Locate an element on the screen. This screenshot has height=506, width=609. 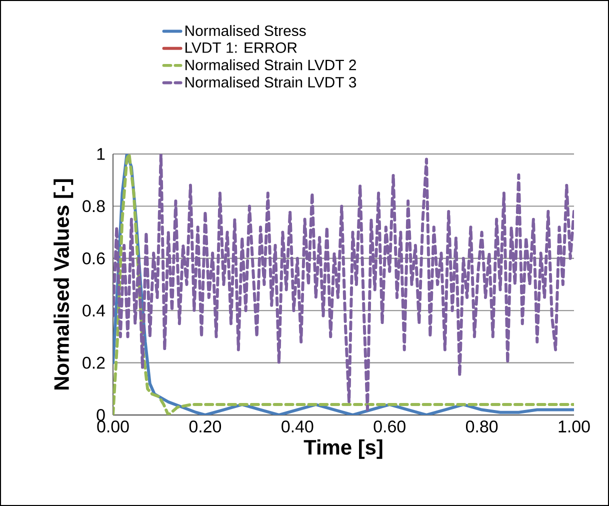
x-tick-label: 0.60 is located at coordinates (390, 426).